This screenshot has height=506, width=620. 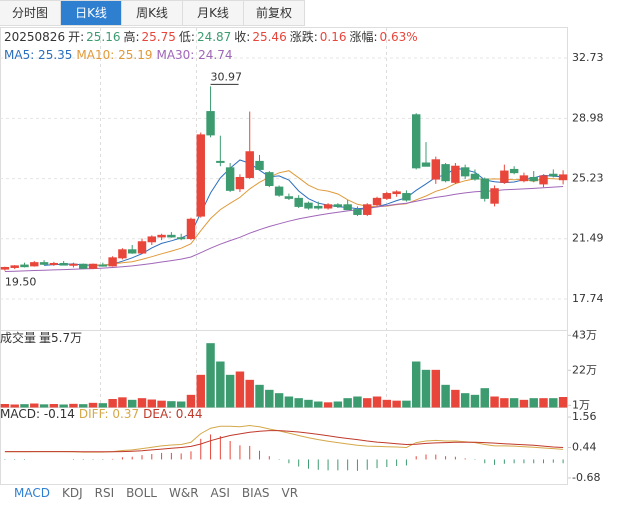 What do you see at coordinates (588, 238) in the screenshot?
I see `y-tick-label: 21.49` at bounding box center [588, 238].